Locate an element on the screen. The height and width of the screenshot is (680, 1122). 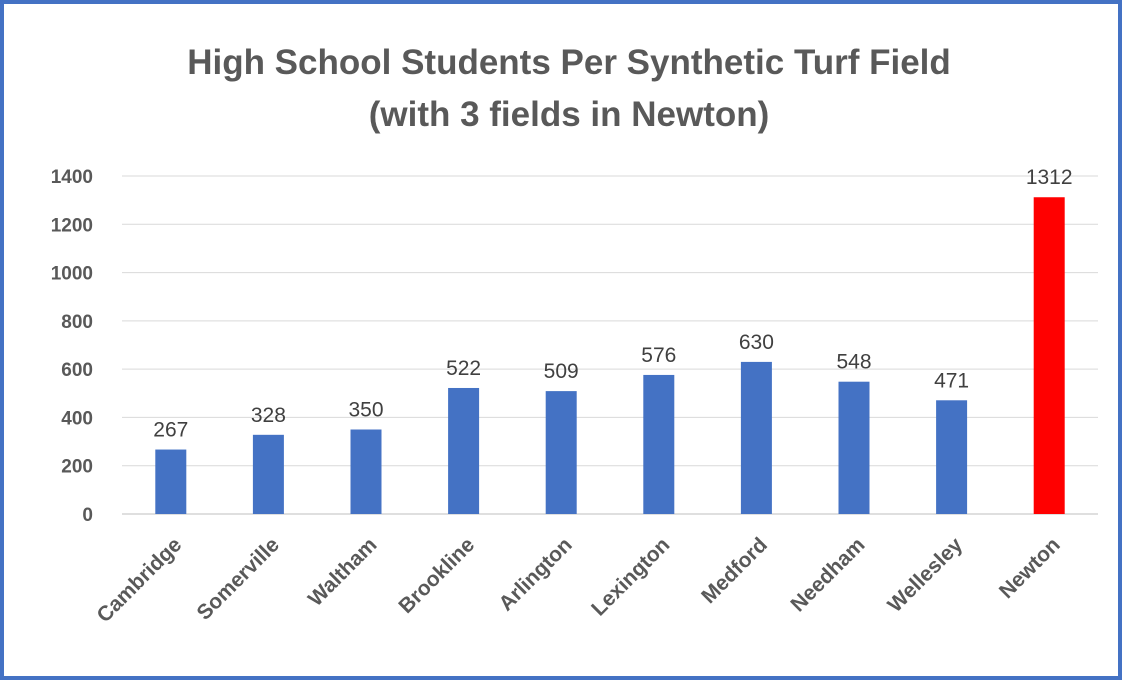
y-tick-label: 200 is located at coordinates (77, 467).